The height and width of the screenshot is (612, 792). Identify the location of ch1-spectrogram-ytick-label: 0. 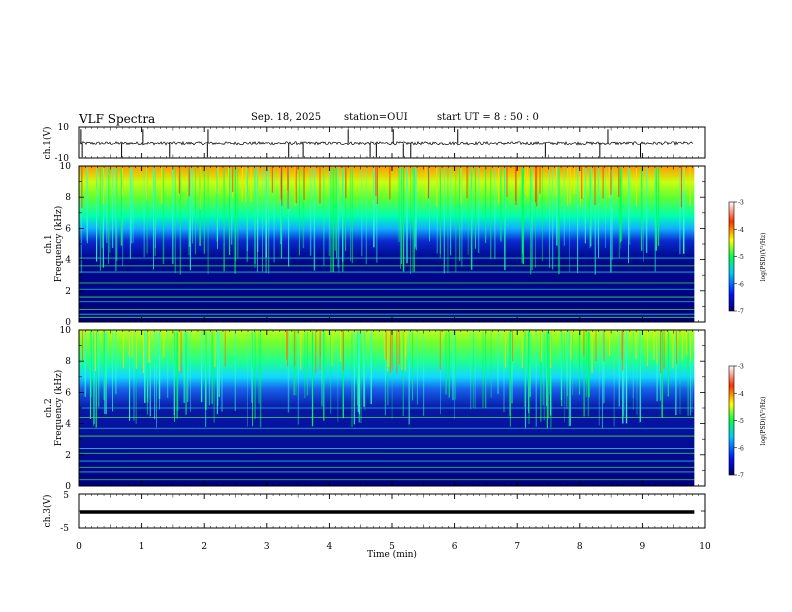
(68, 323).